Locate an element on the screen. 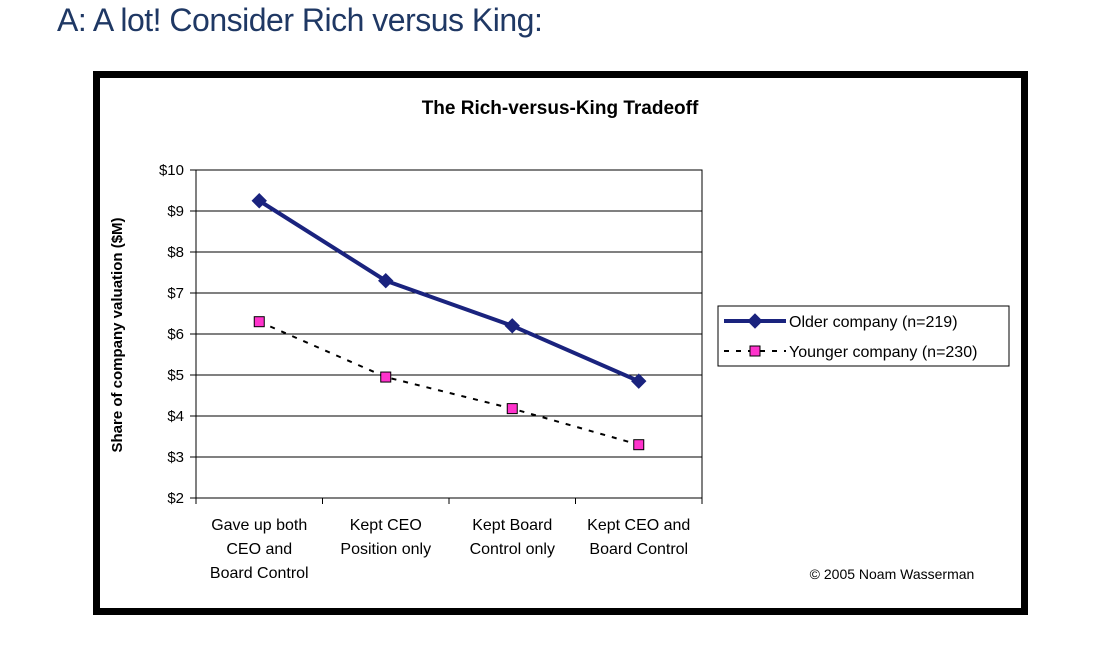 The width and height of the screenshot is (1094, 648). y-tick-label: $5 is located at coordinates (175, 375).